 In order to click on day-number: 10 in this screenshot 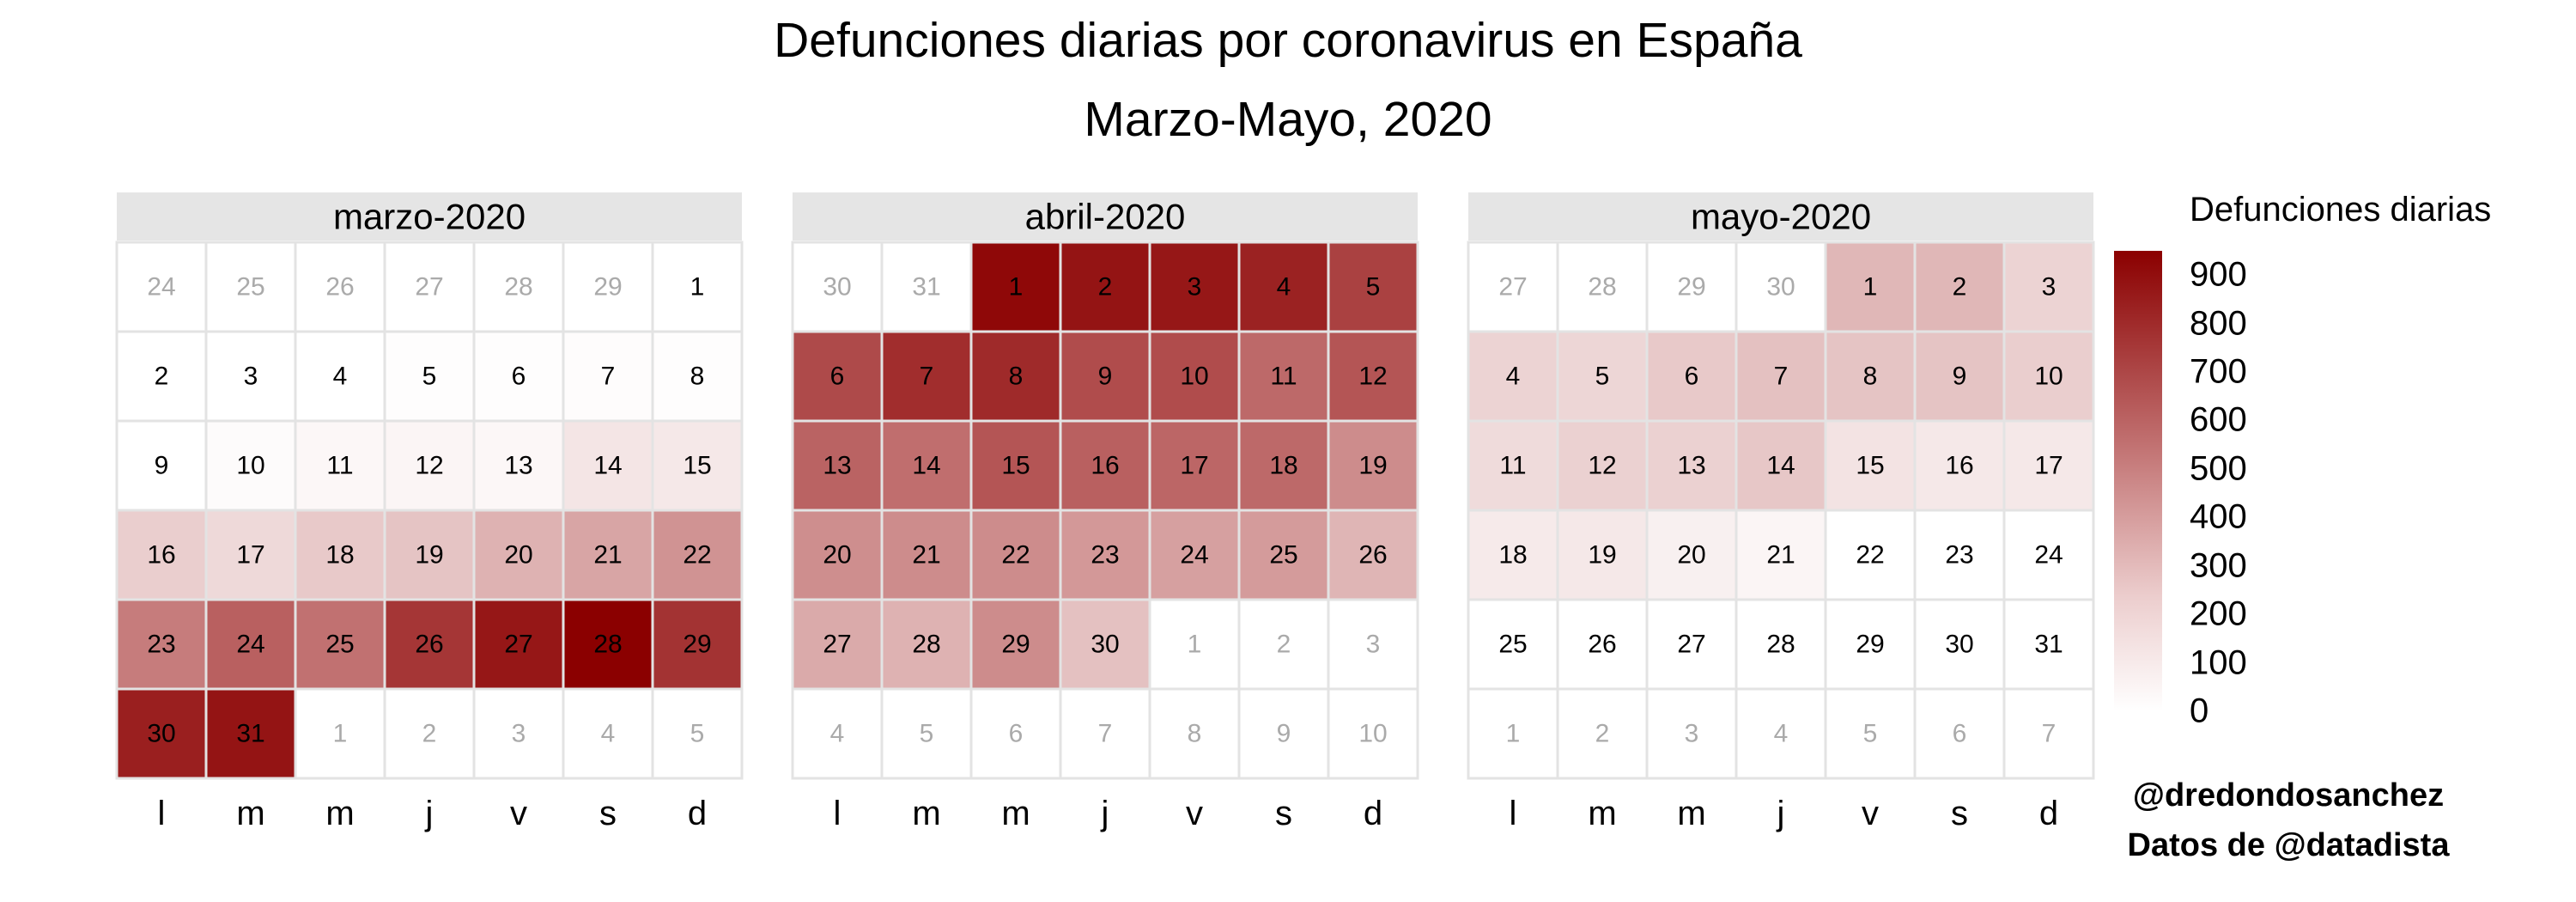, I will do `click(1194, 377)`.